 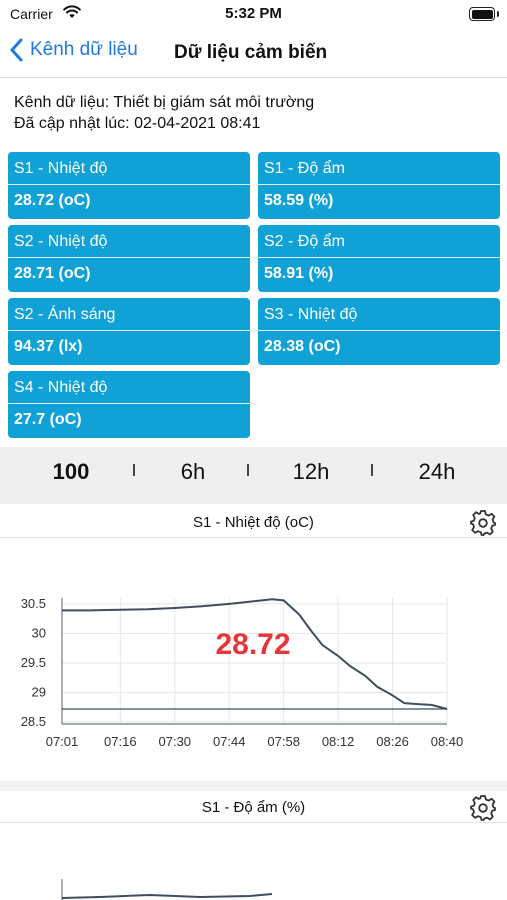 I want to click on navigation-bar: Kênh dữ liệu Dữ liệu cảm biến, so click(x=253, y=54).